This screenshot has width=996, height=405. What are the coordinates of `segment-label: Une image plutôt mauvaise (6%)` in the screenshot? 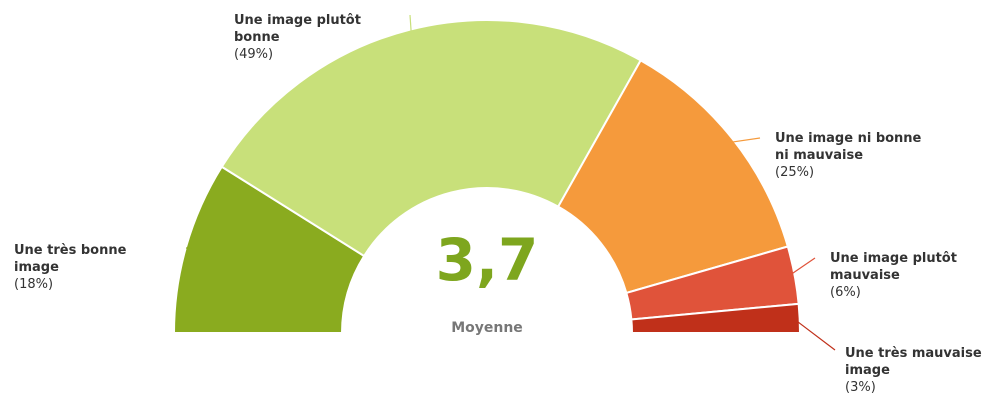 It's located at (905, 275).